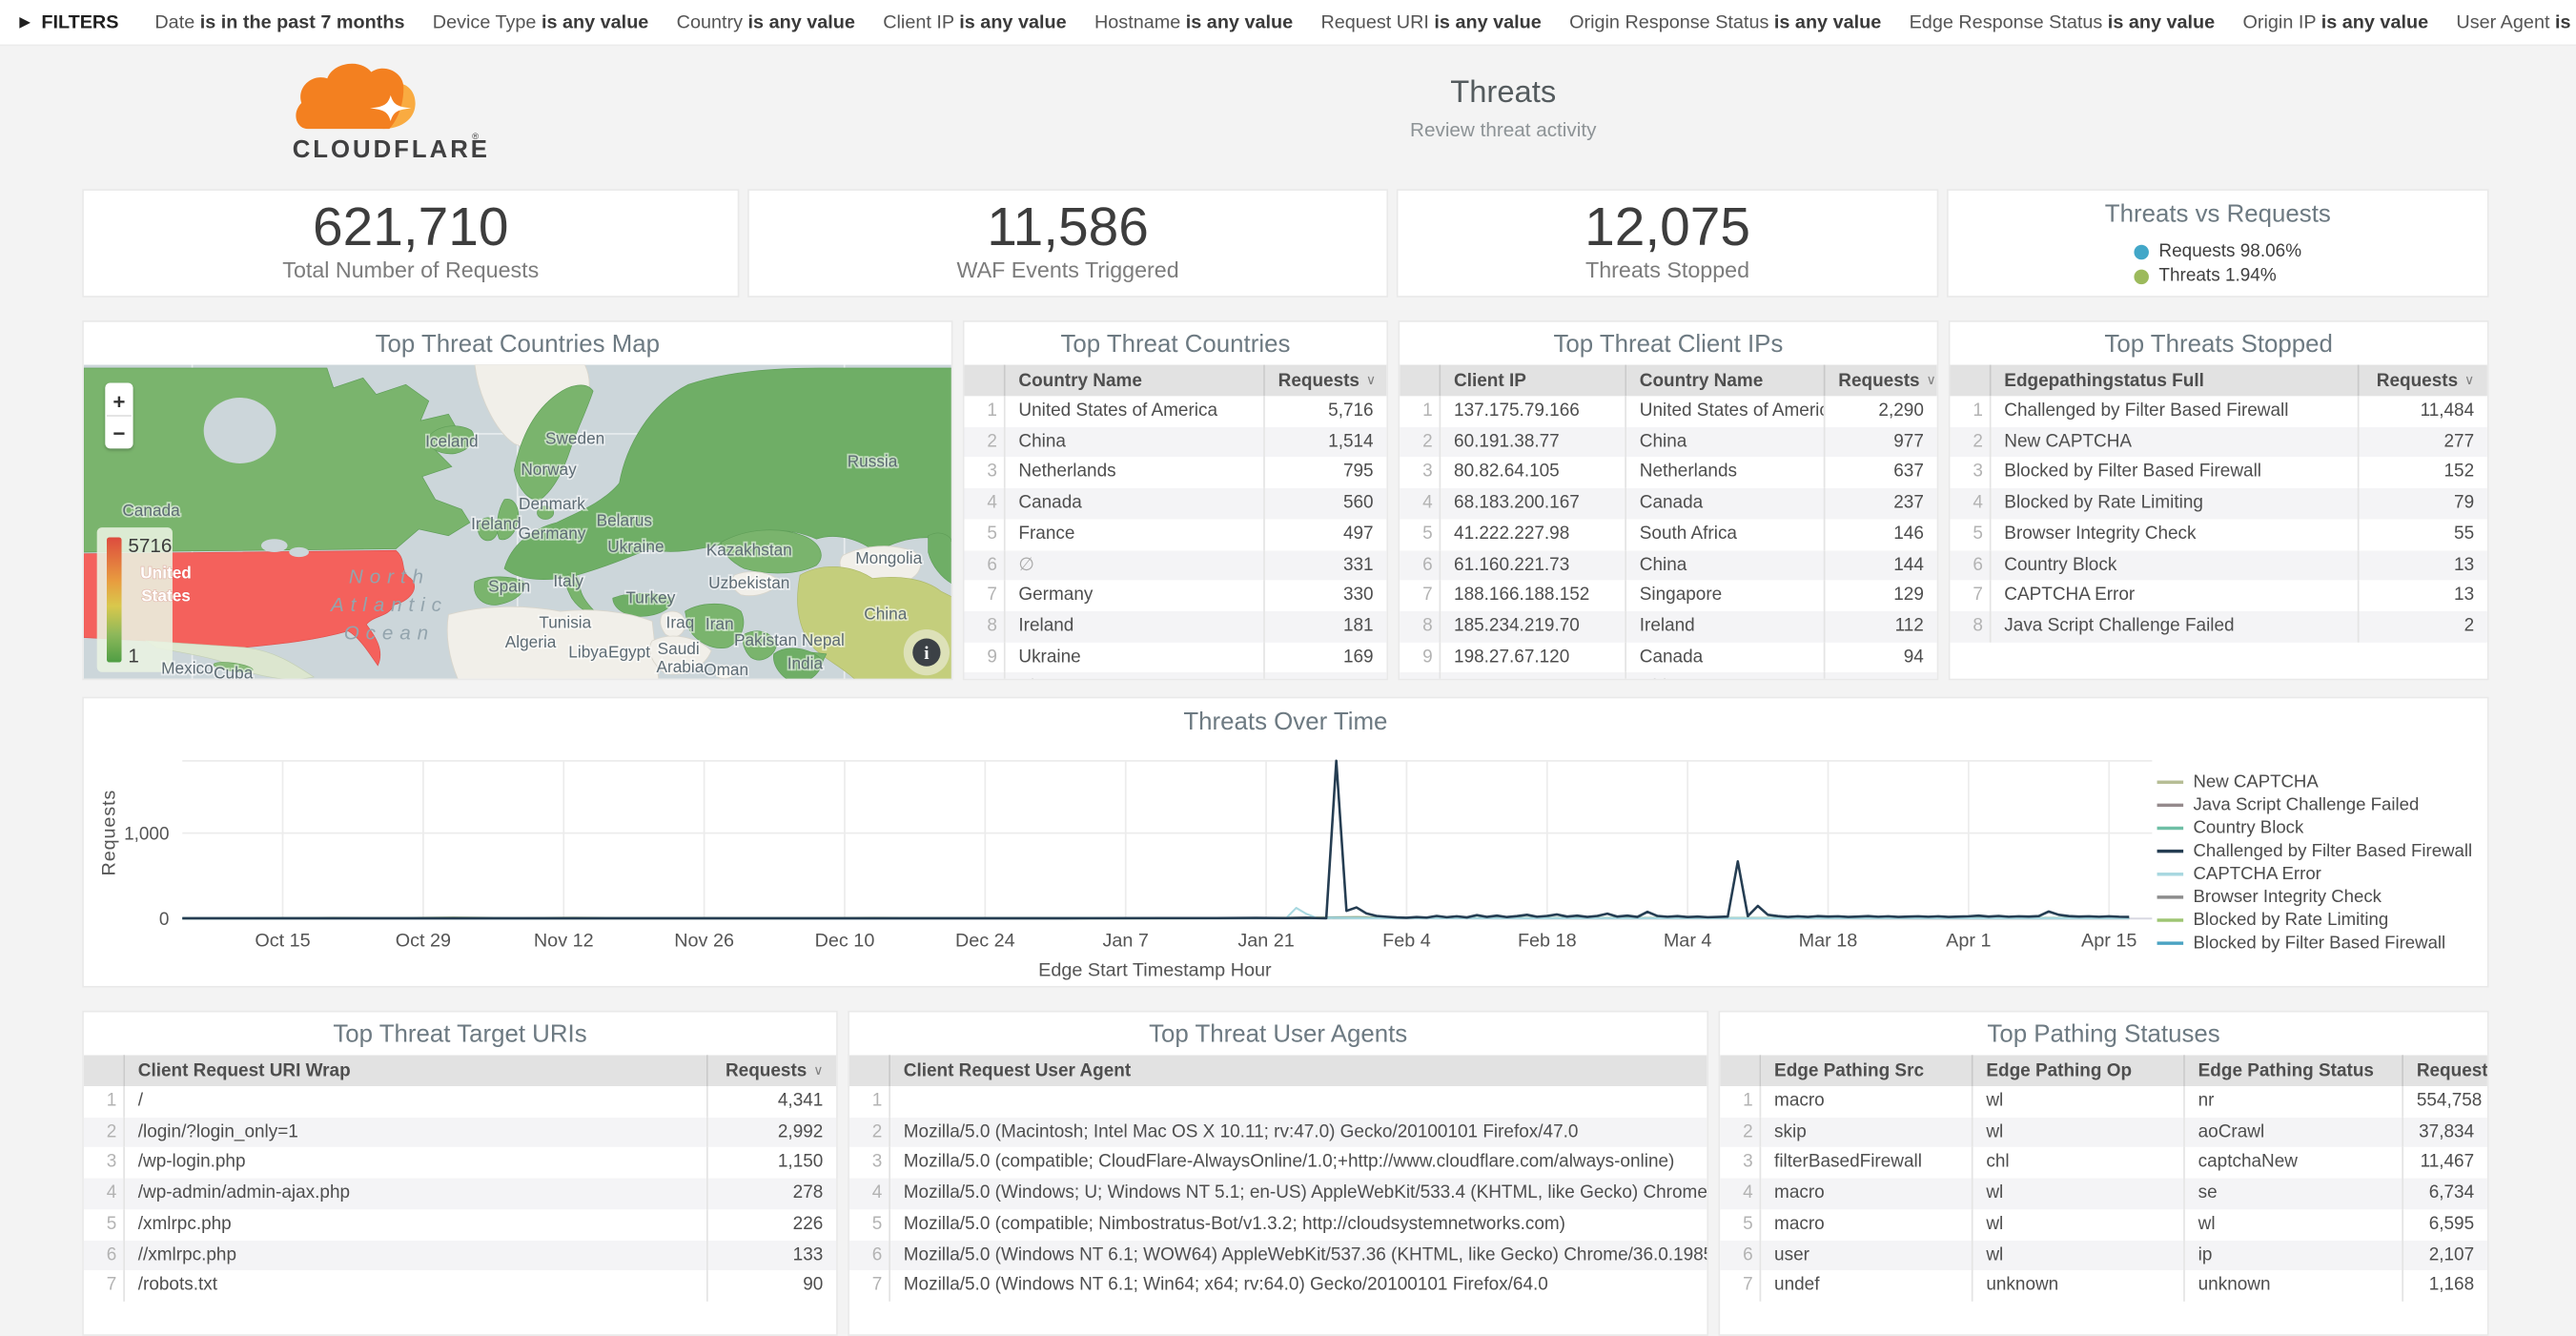  I want to click on info-icon: i, so click(926, 654).